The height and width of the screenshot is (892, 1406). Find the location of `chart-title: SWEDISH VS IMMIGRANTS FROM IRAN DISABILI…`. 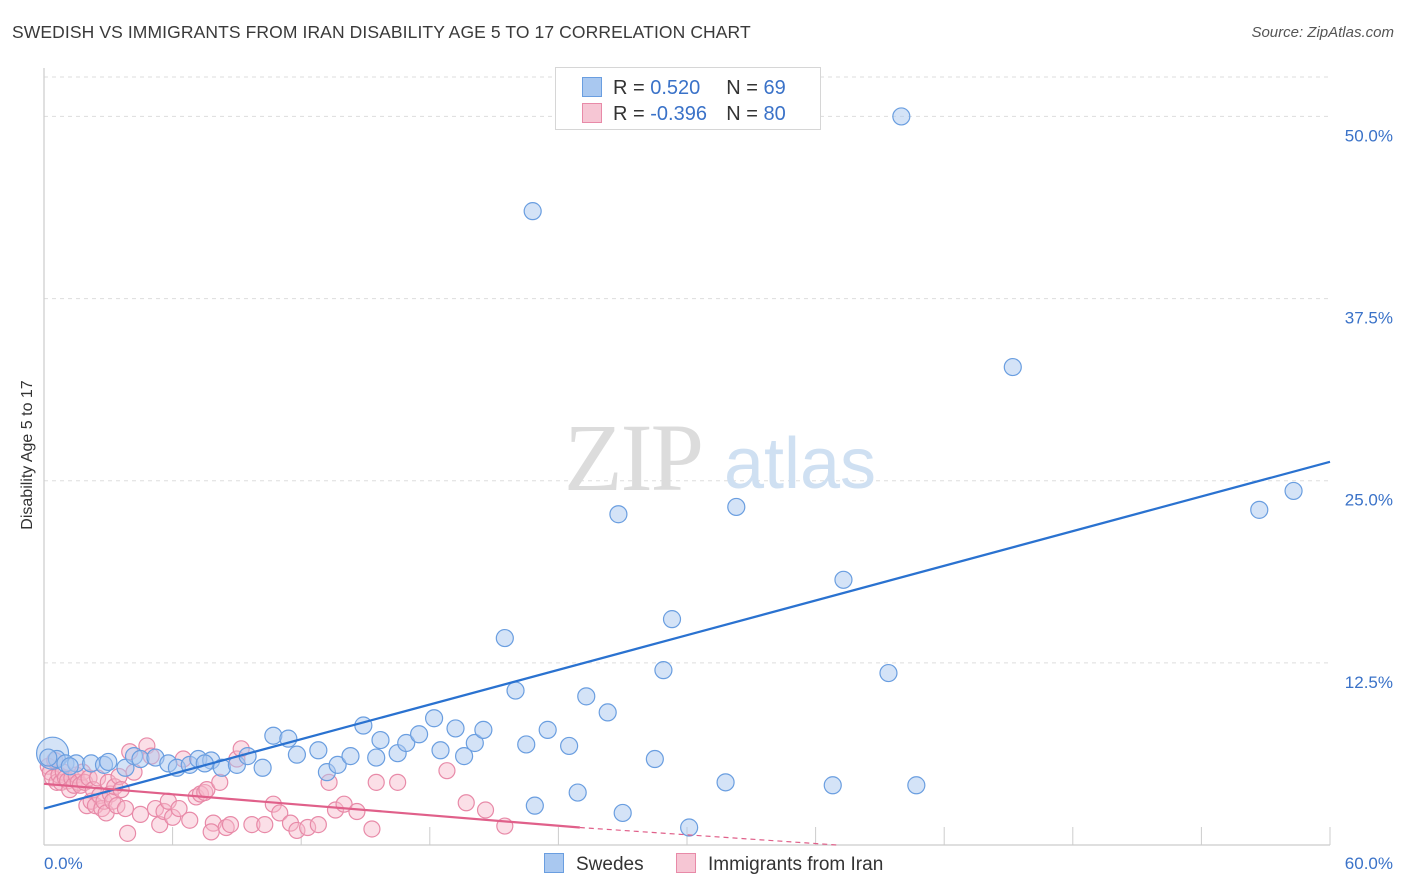

chart-title: SWEDISH VS IMMIGRANTS FROM IRAN DISABILI… is located at coordinates (381, 32).